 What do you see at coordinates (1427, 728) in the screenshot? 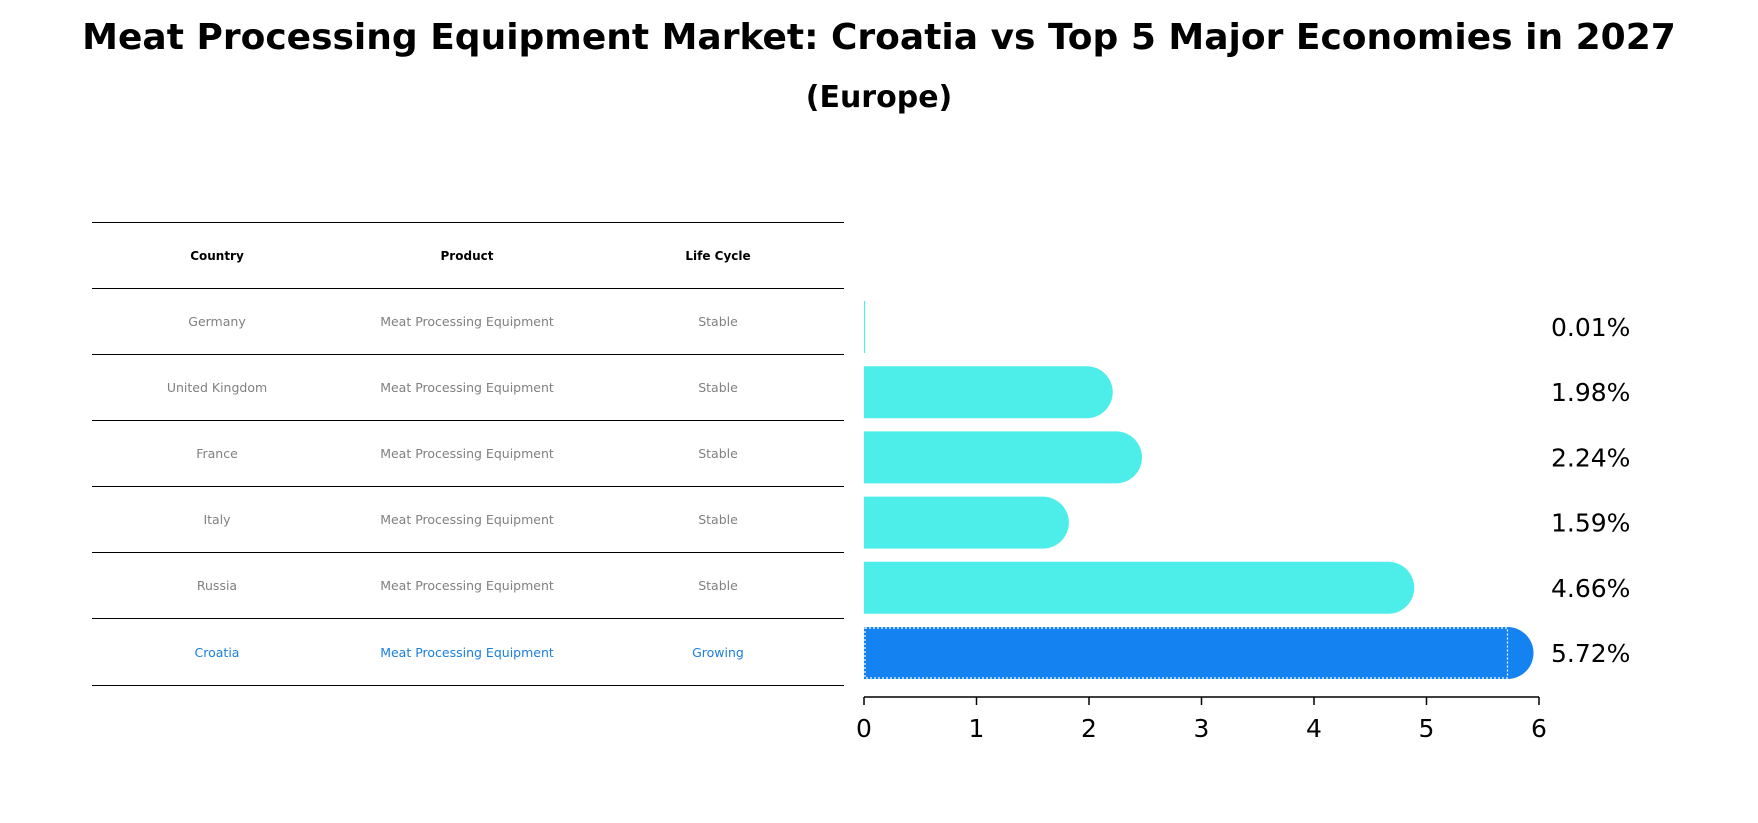
I see `x-tick-label: 5` at bounding box center [1427, 728].